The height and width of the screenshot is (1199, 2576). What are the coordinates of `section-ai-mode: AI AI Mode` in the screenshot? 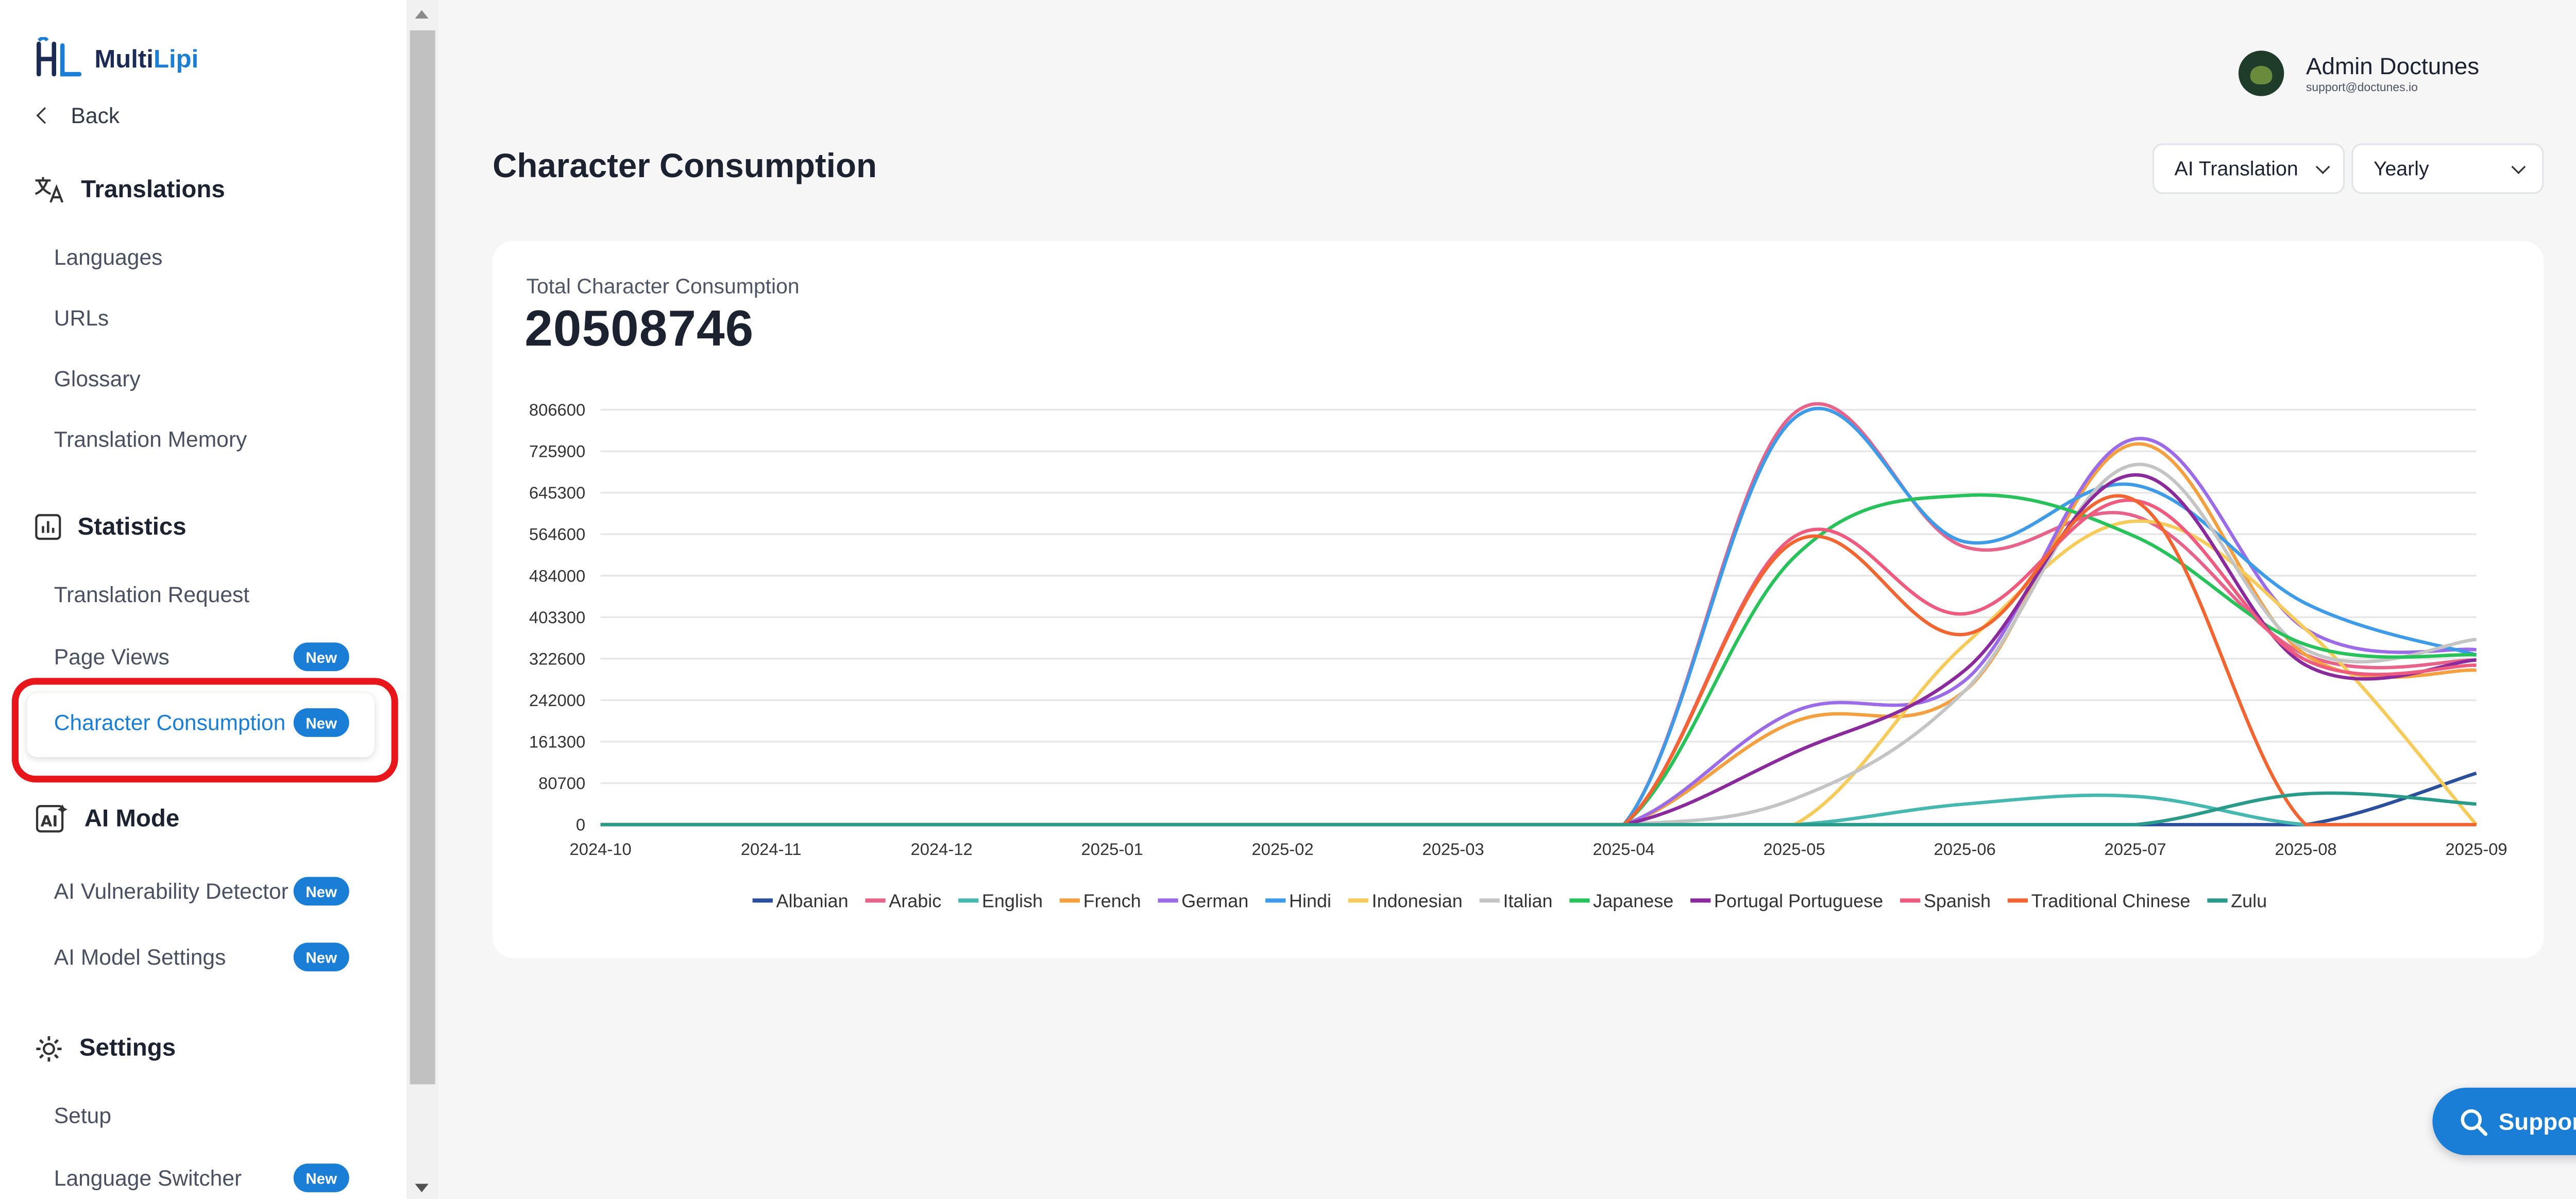 It's located at (106, 819).